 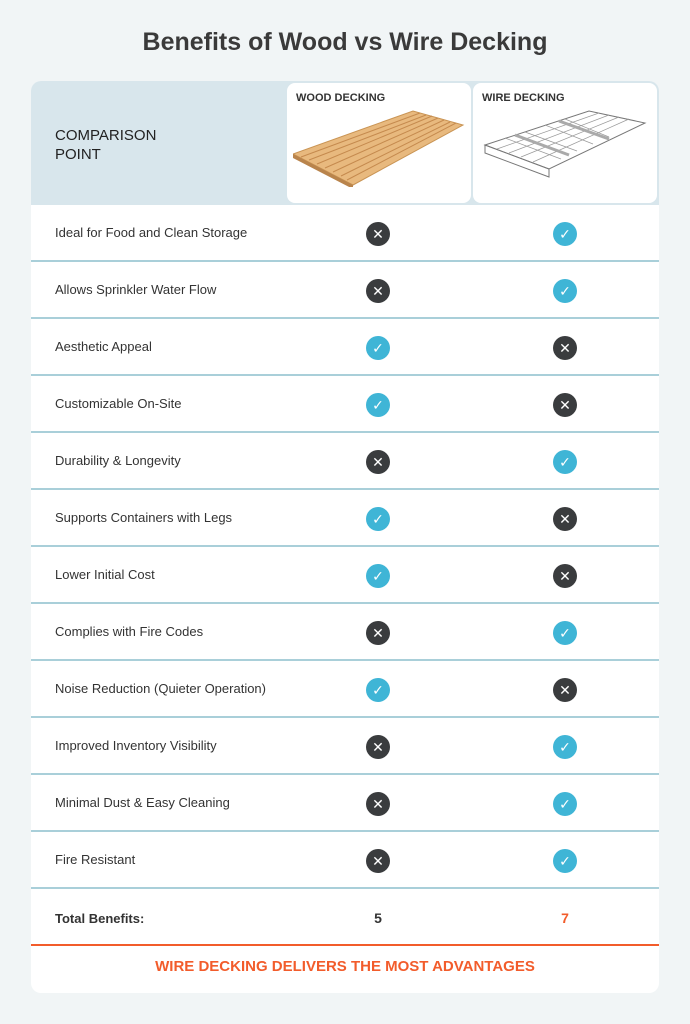 What do you see at coordinates (136, 289) in the screenshot?
I see `row-label: Allows Sprinkler Water Flow` at bounding box center [136, 289].